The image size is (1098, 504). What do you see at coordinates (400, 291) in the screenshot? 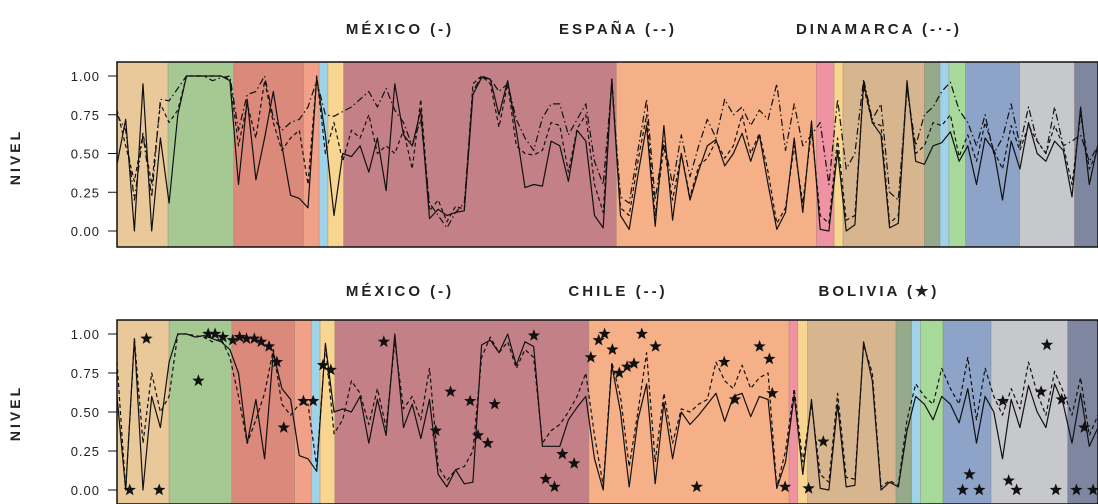
I see `bottom-title-1: MÉXICO (-)` at bounding box center [400, 291].